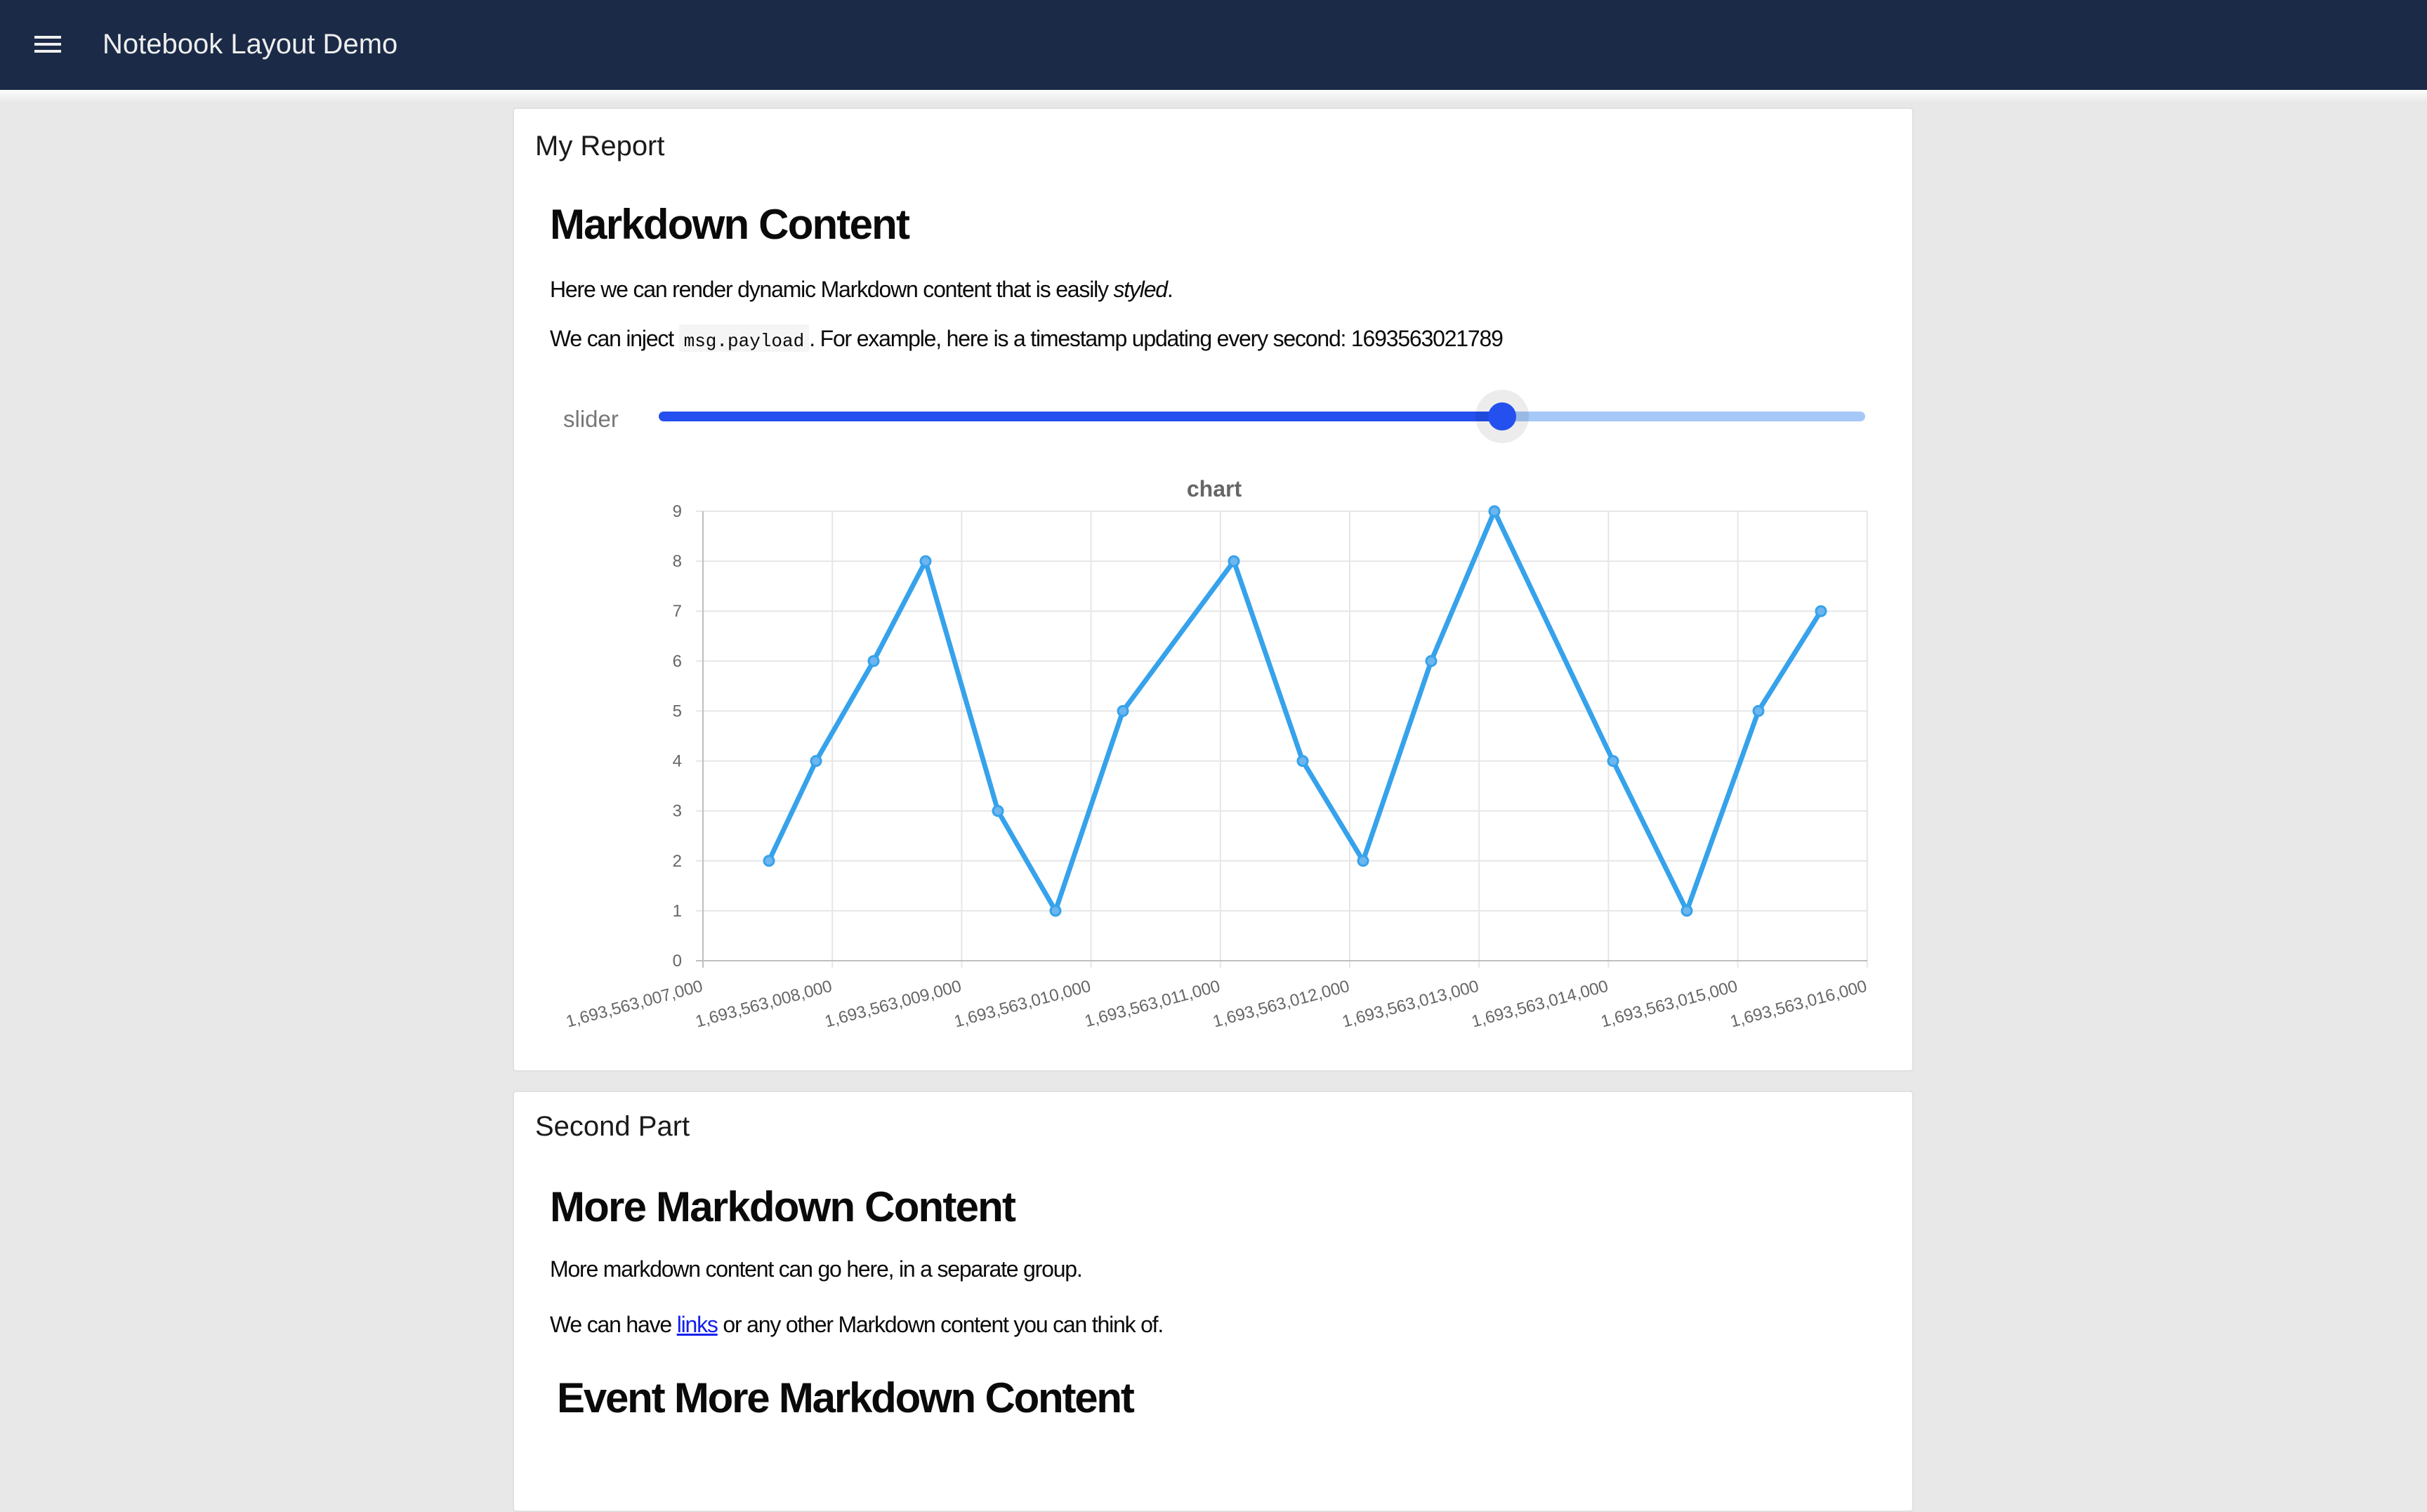 This screenshot has height=1512, width=2427. I want to click on svg-text: 4, so click(677, 761).